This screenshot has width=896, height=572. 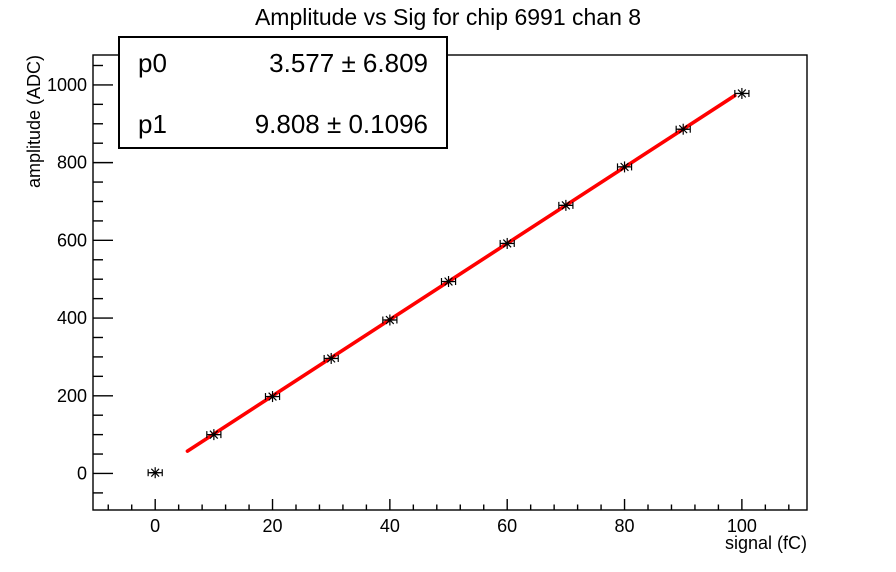 I want to click on x-tick-label: 40, so click(x=390, y=526).